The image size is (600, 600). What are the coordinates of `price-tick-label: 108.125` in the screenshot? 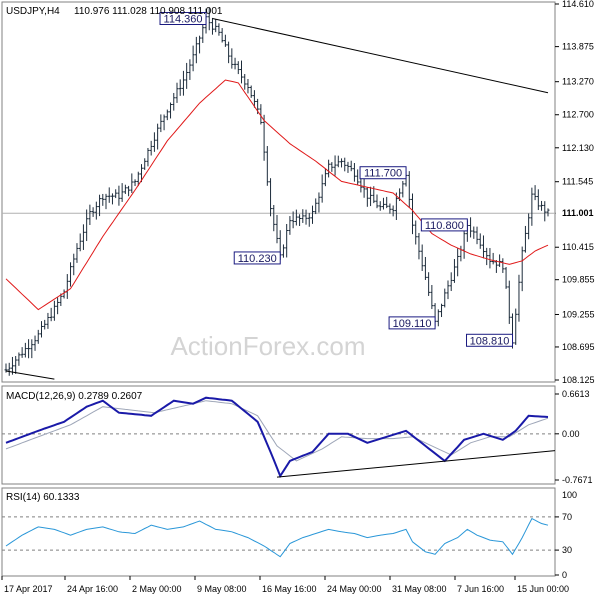 It's located at (578, 380).